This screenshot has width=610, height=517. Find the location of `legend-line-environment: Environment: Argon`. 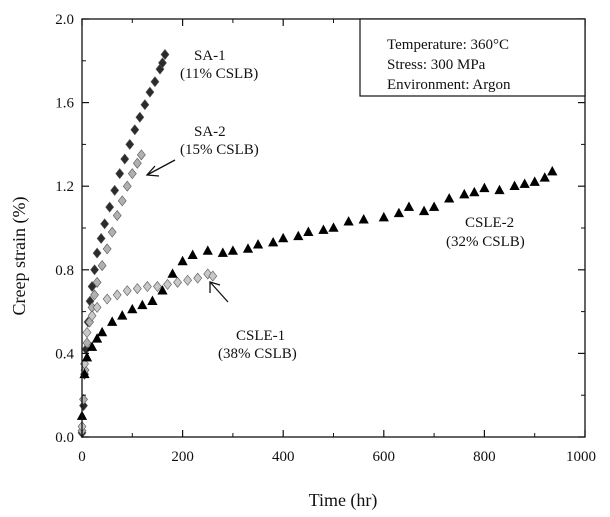

legend-line-environment: Environment: Argon is located at coordinates (449, 85).